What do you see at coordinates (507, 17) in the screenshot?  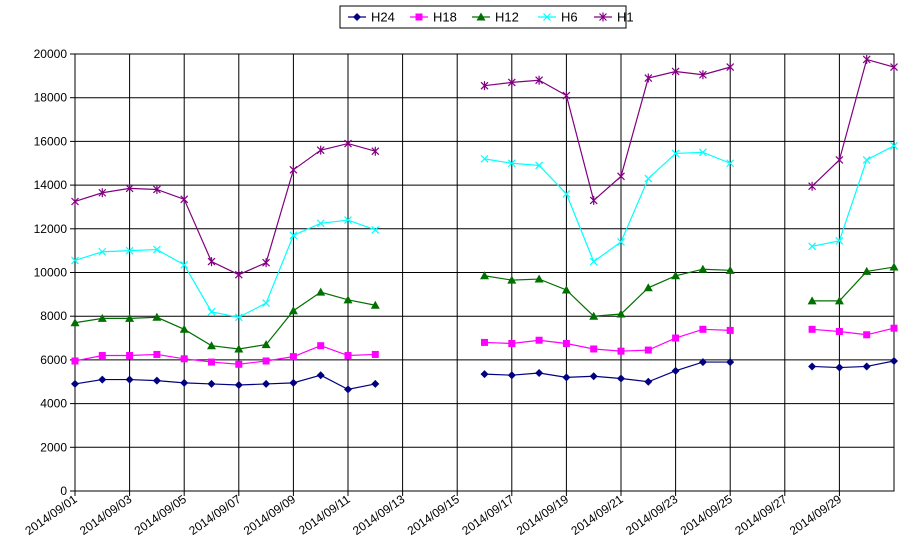 I see `legend-label: H12` at bounding box center [507, 17].